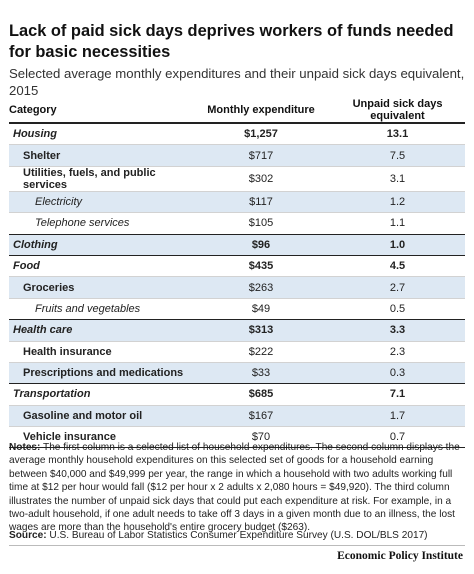  I want to click on row-category: Food, so click(100, 266).